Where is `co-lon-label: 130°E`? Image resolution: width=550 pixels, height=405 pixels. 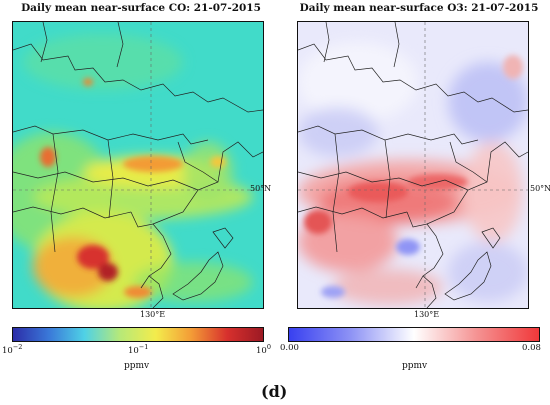
co-lon-label: 130°E is located at coordinates (153, 314).